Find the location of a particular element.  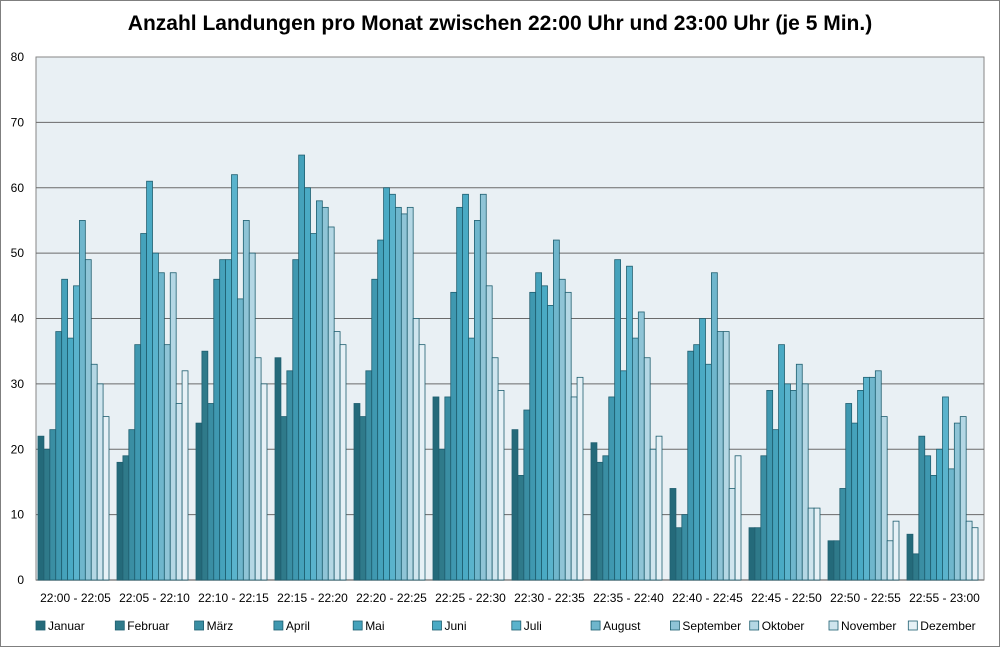

legend-label: Dezember is located at coordinates (947, 626).